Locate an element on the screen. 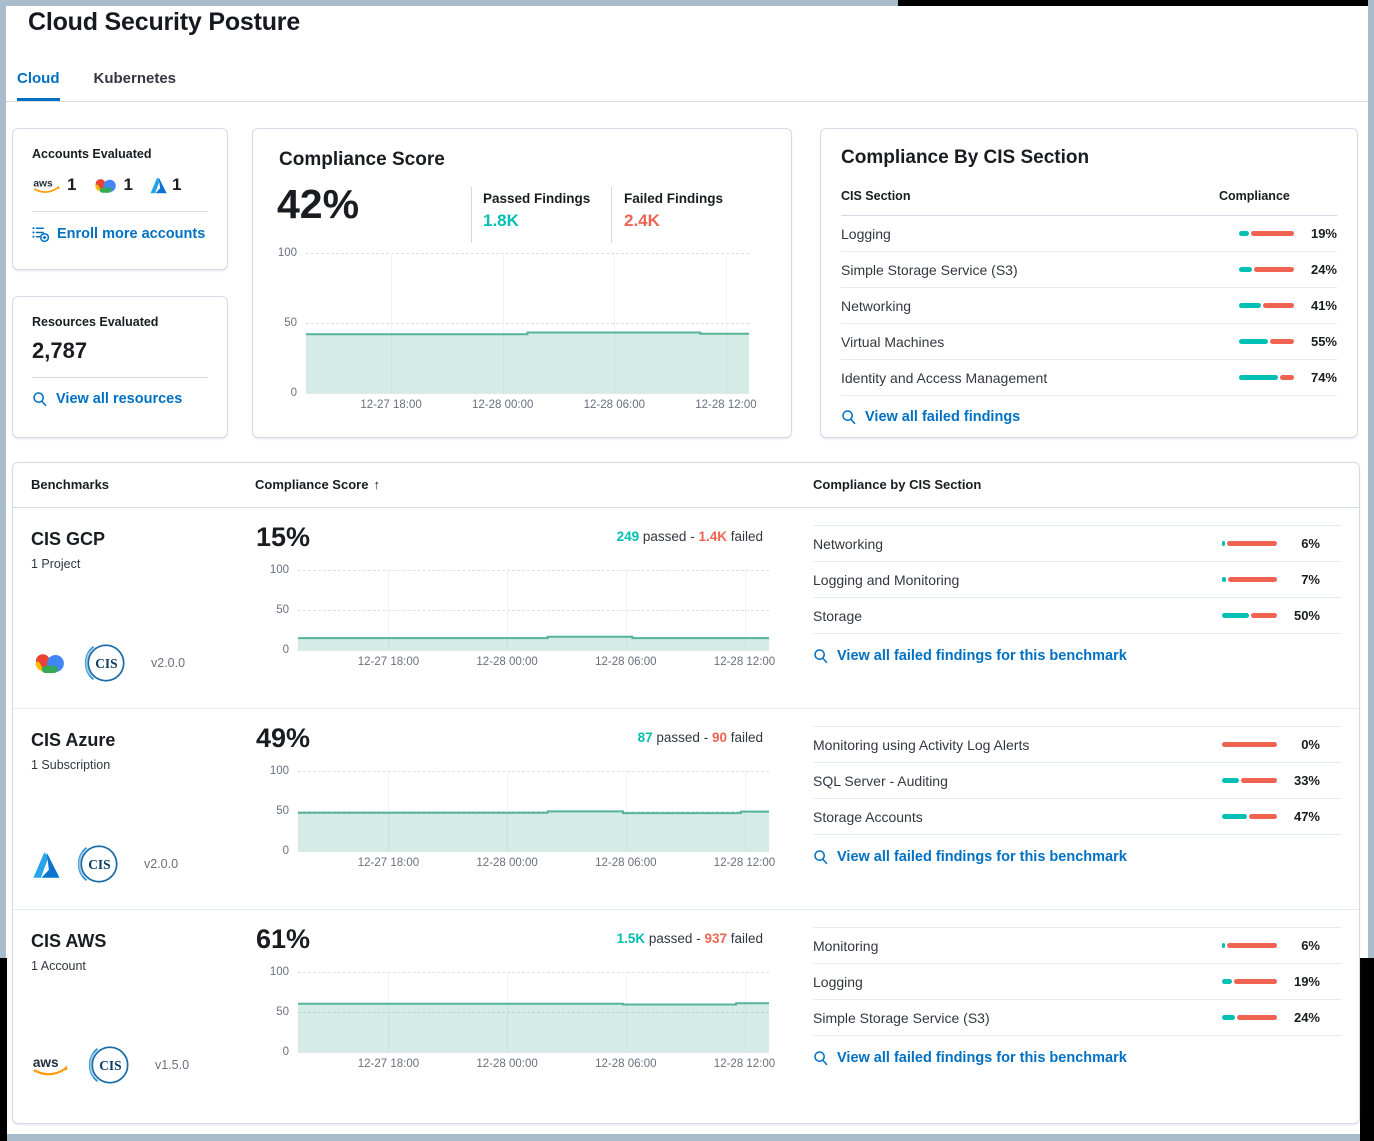 The height and width of the screenshot is (1141, 1374). page-title: Cloud Security Posture is located at coordinates (164, 22).